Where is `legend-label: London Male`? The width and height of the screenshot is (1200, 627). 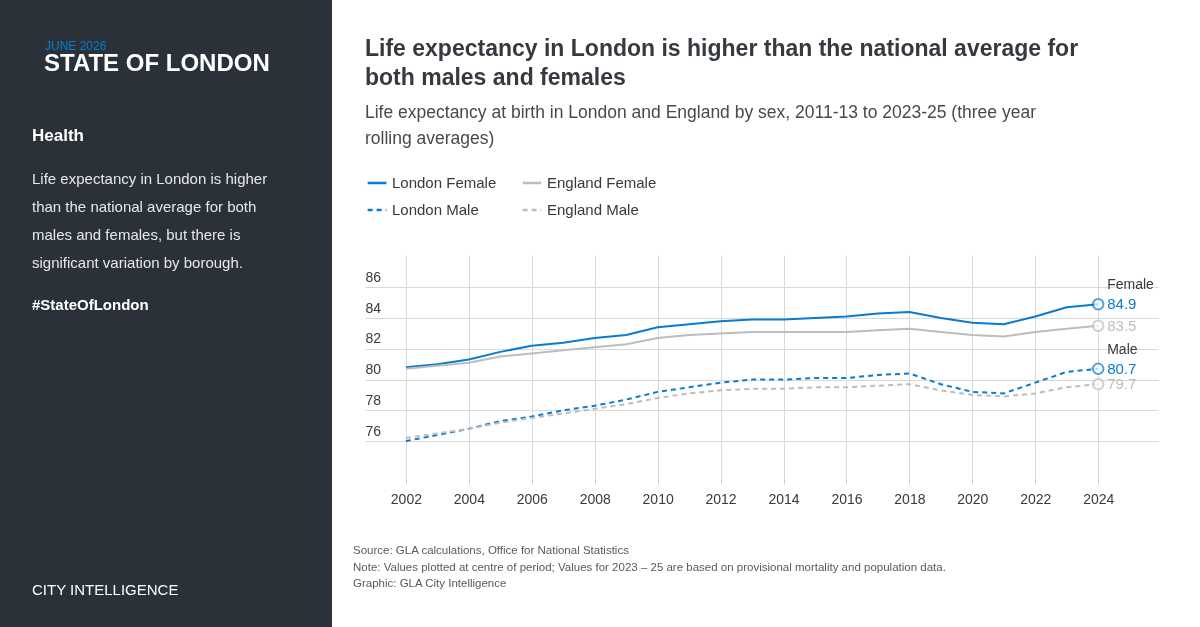 legend-label: London Male is located at coordinates (435, 209).